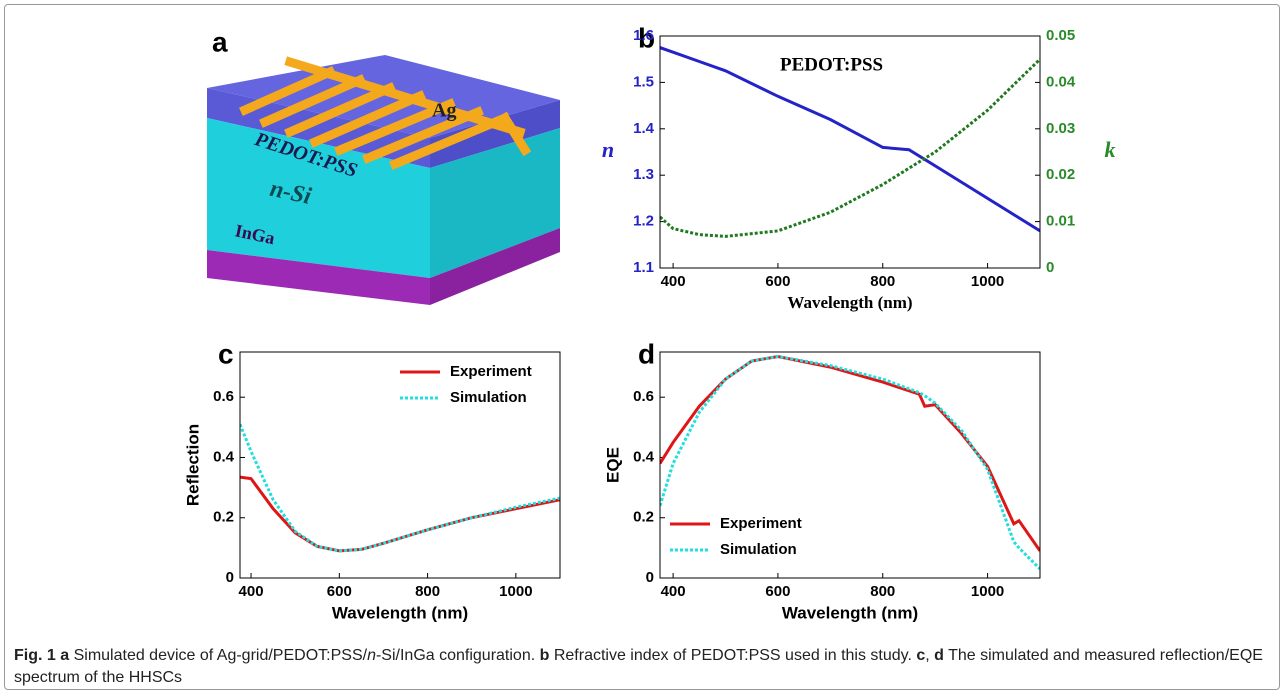 Image resolution: width=1287 pixels, height=699 pixels. I want to click on caption-run: ,, so click(930, 655).